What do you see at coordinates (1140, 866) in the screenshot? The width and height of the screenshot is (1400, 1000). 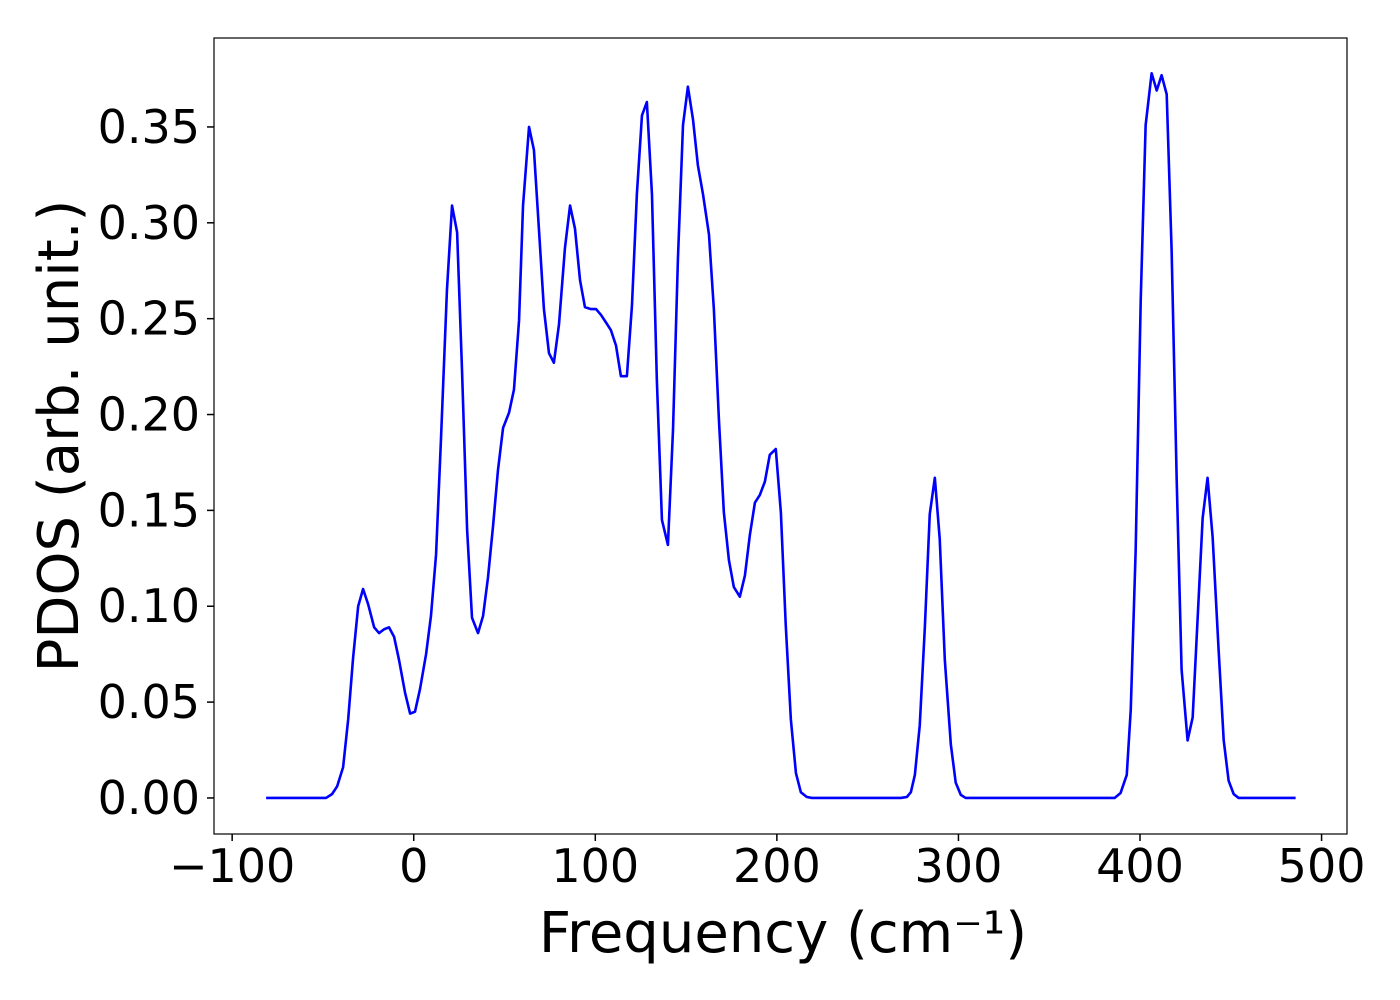 I see `x-tick-label: 400` at bounding box center [1140, 866].